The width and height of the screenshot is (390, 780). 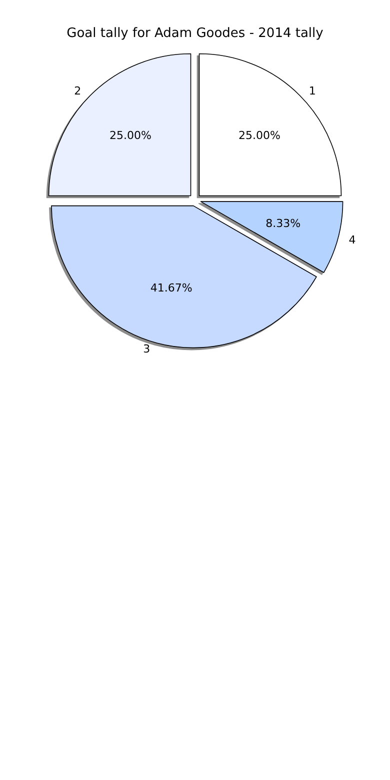 I want to click on data-label: 41.67%, so click(x=171, y=288).